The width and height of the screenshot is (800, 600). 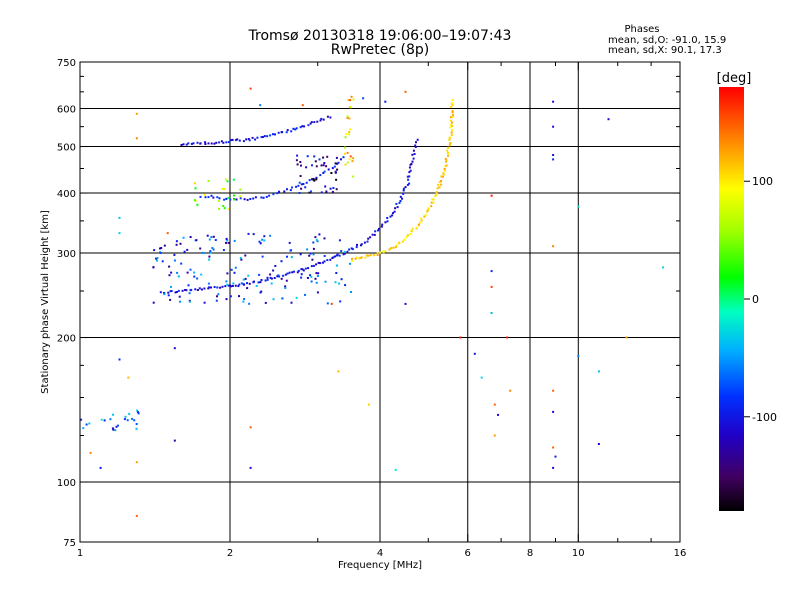 What do you see at coordinates (755, 299) in the screenshot?
I see `colorbar-tick-label: 0` at bounding box center [755, 299].